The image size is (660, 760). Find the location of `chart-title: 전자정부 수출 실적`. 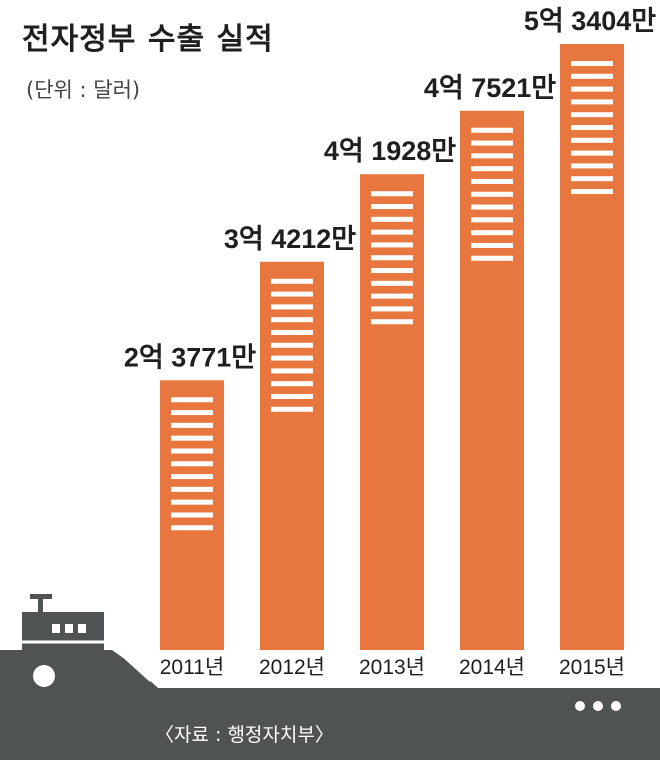

chart-title: 전자정부 수출 실적 is located at coordinates (148, 39).